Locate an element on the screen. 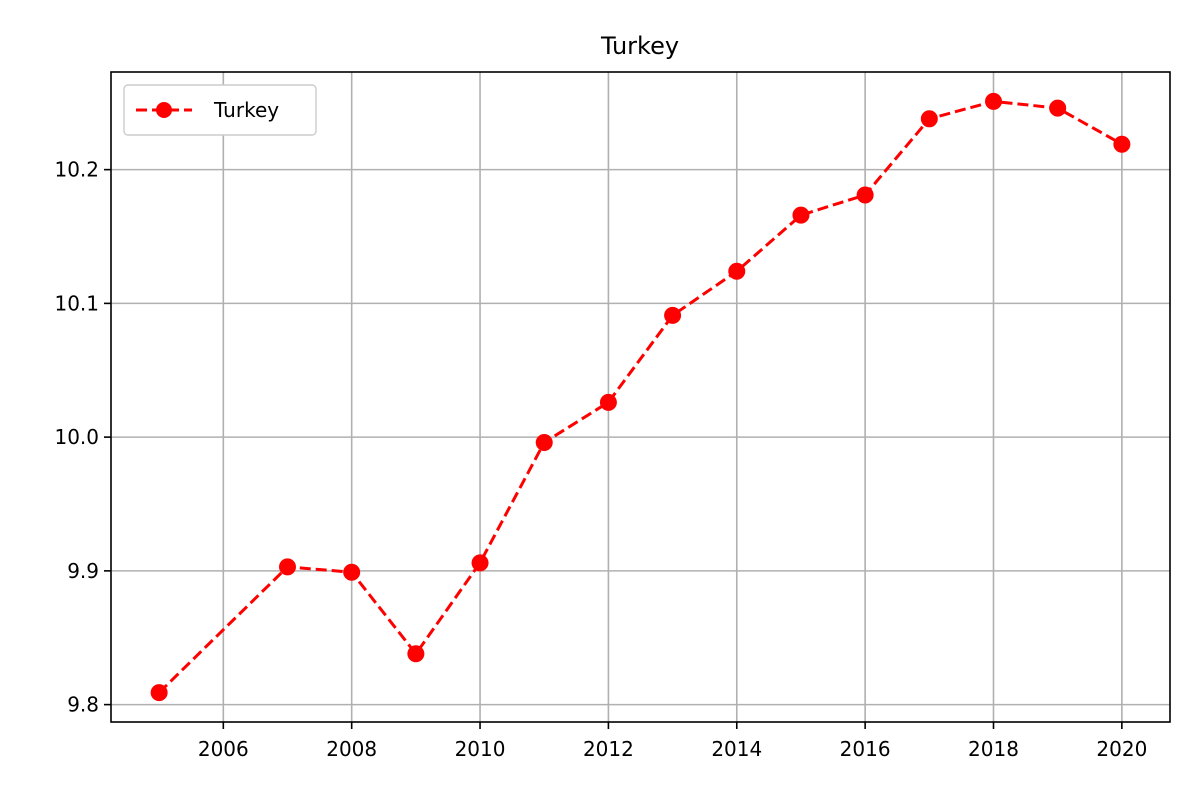  x-tick-label: 2012 is located at coordinates (608, 749).